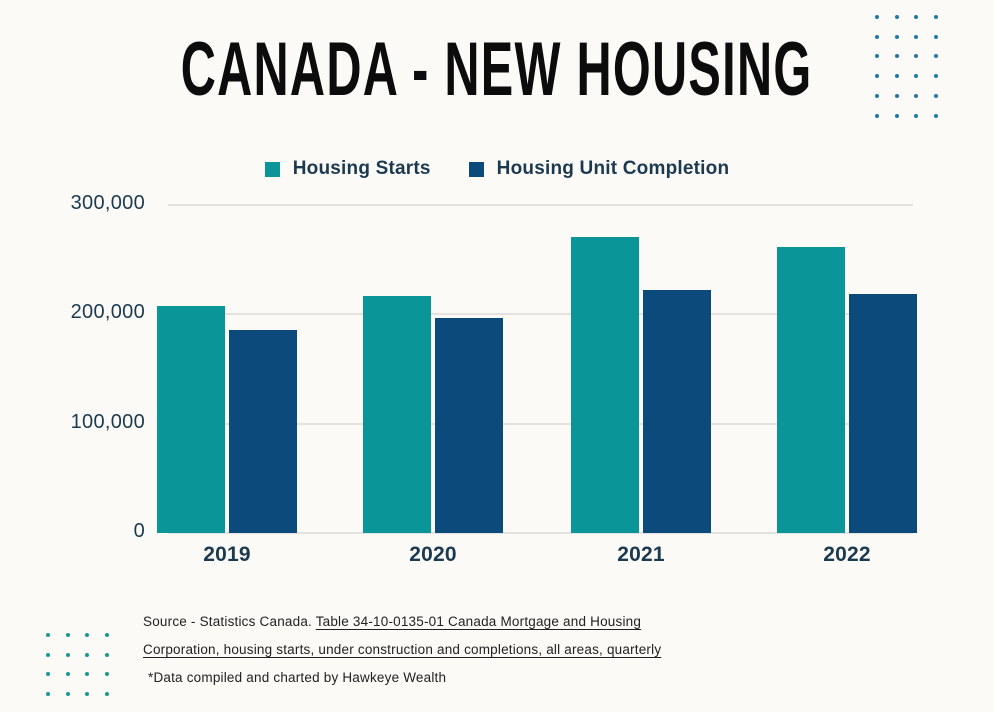 This screenshot has width=994, height=712. Describe the element at coordinates (361, 168) in the screenshot. I see `legend-label-housing-starts: Housing Starts` at that location.